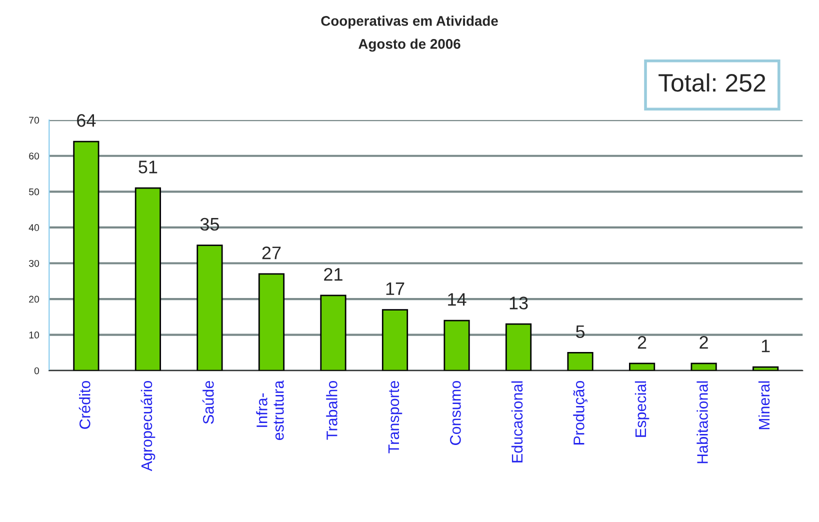 The height and width of the screenshot is (522, 819). I want to click on y-tick-label: 20, so click(34, 299).